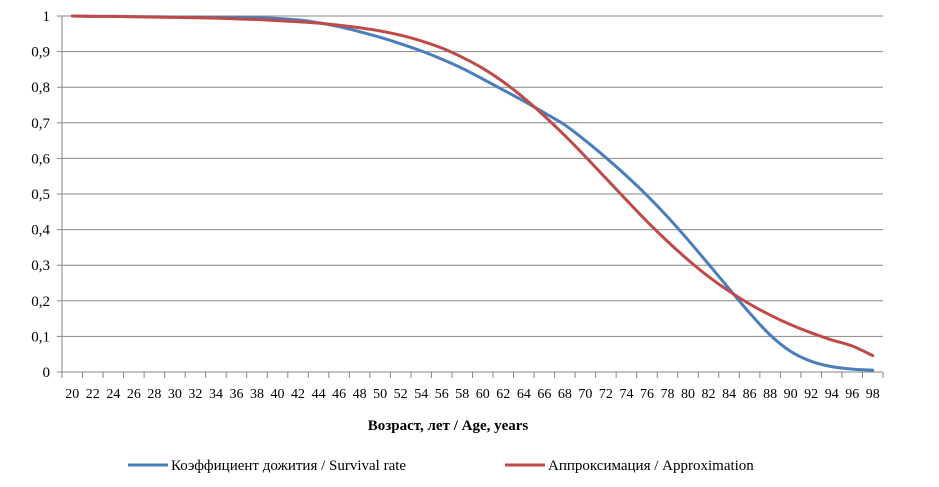 The image size is (939, 487). What do you see at coordinates (40, 302) in the screenshot?
I see `y-tick-label: 0,2` at bounding box center [40, 302].